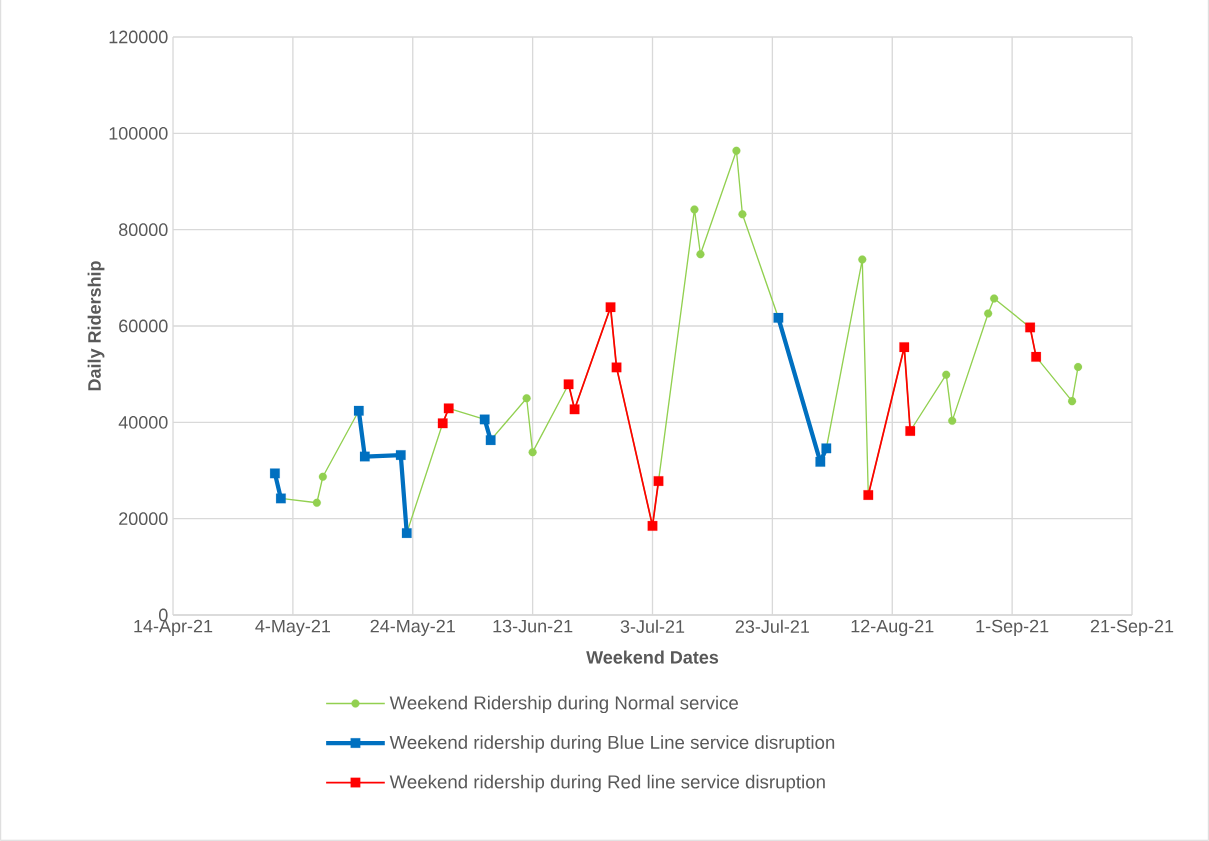 The height and width of the screenshot is (841, 1209). Describe the element at coordinates (892, 628) in the screenshot. I see `x-tick-label: 12-Aug-21` at that location.